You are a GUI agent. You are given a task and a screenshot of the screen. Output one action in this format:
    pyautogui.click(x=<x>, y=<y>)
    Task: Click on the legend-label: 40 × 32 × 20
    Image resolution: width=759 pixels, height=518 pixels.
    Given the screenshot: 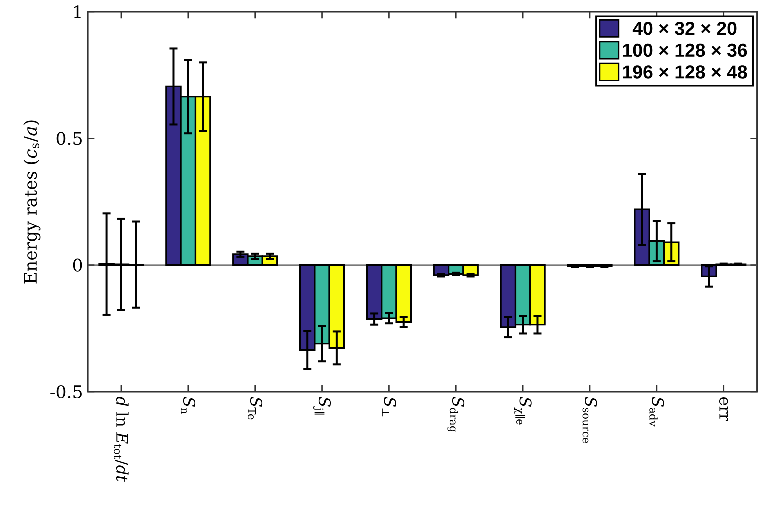 What is the action you would take?
    pyautogui.click(x=684, y=29)
    